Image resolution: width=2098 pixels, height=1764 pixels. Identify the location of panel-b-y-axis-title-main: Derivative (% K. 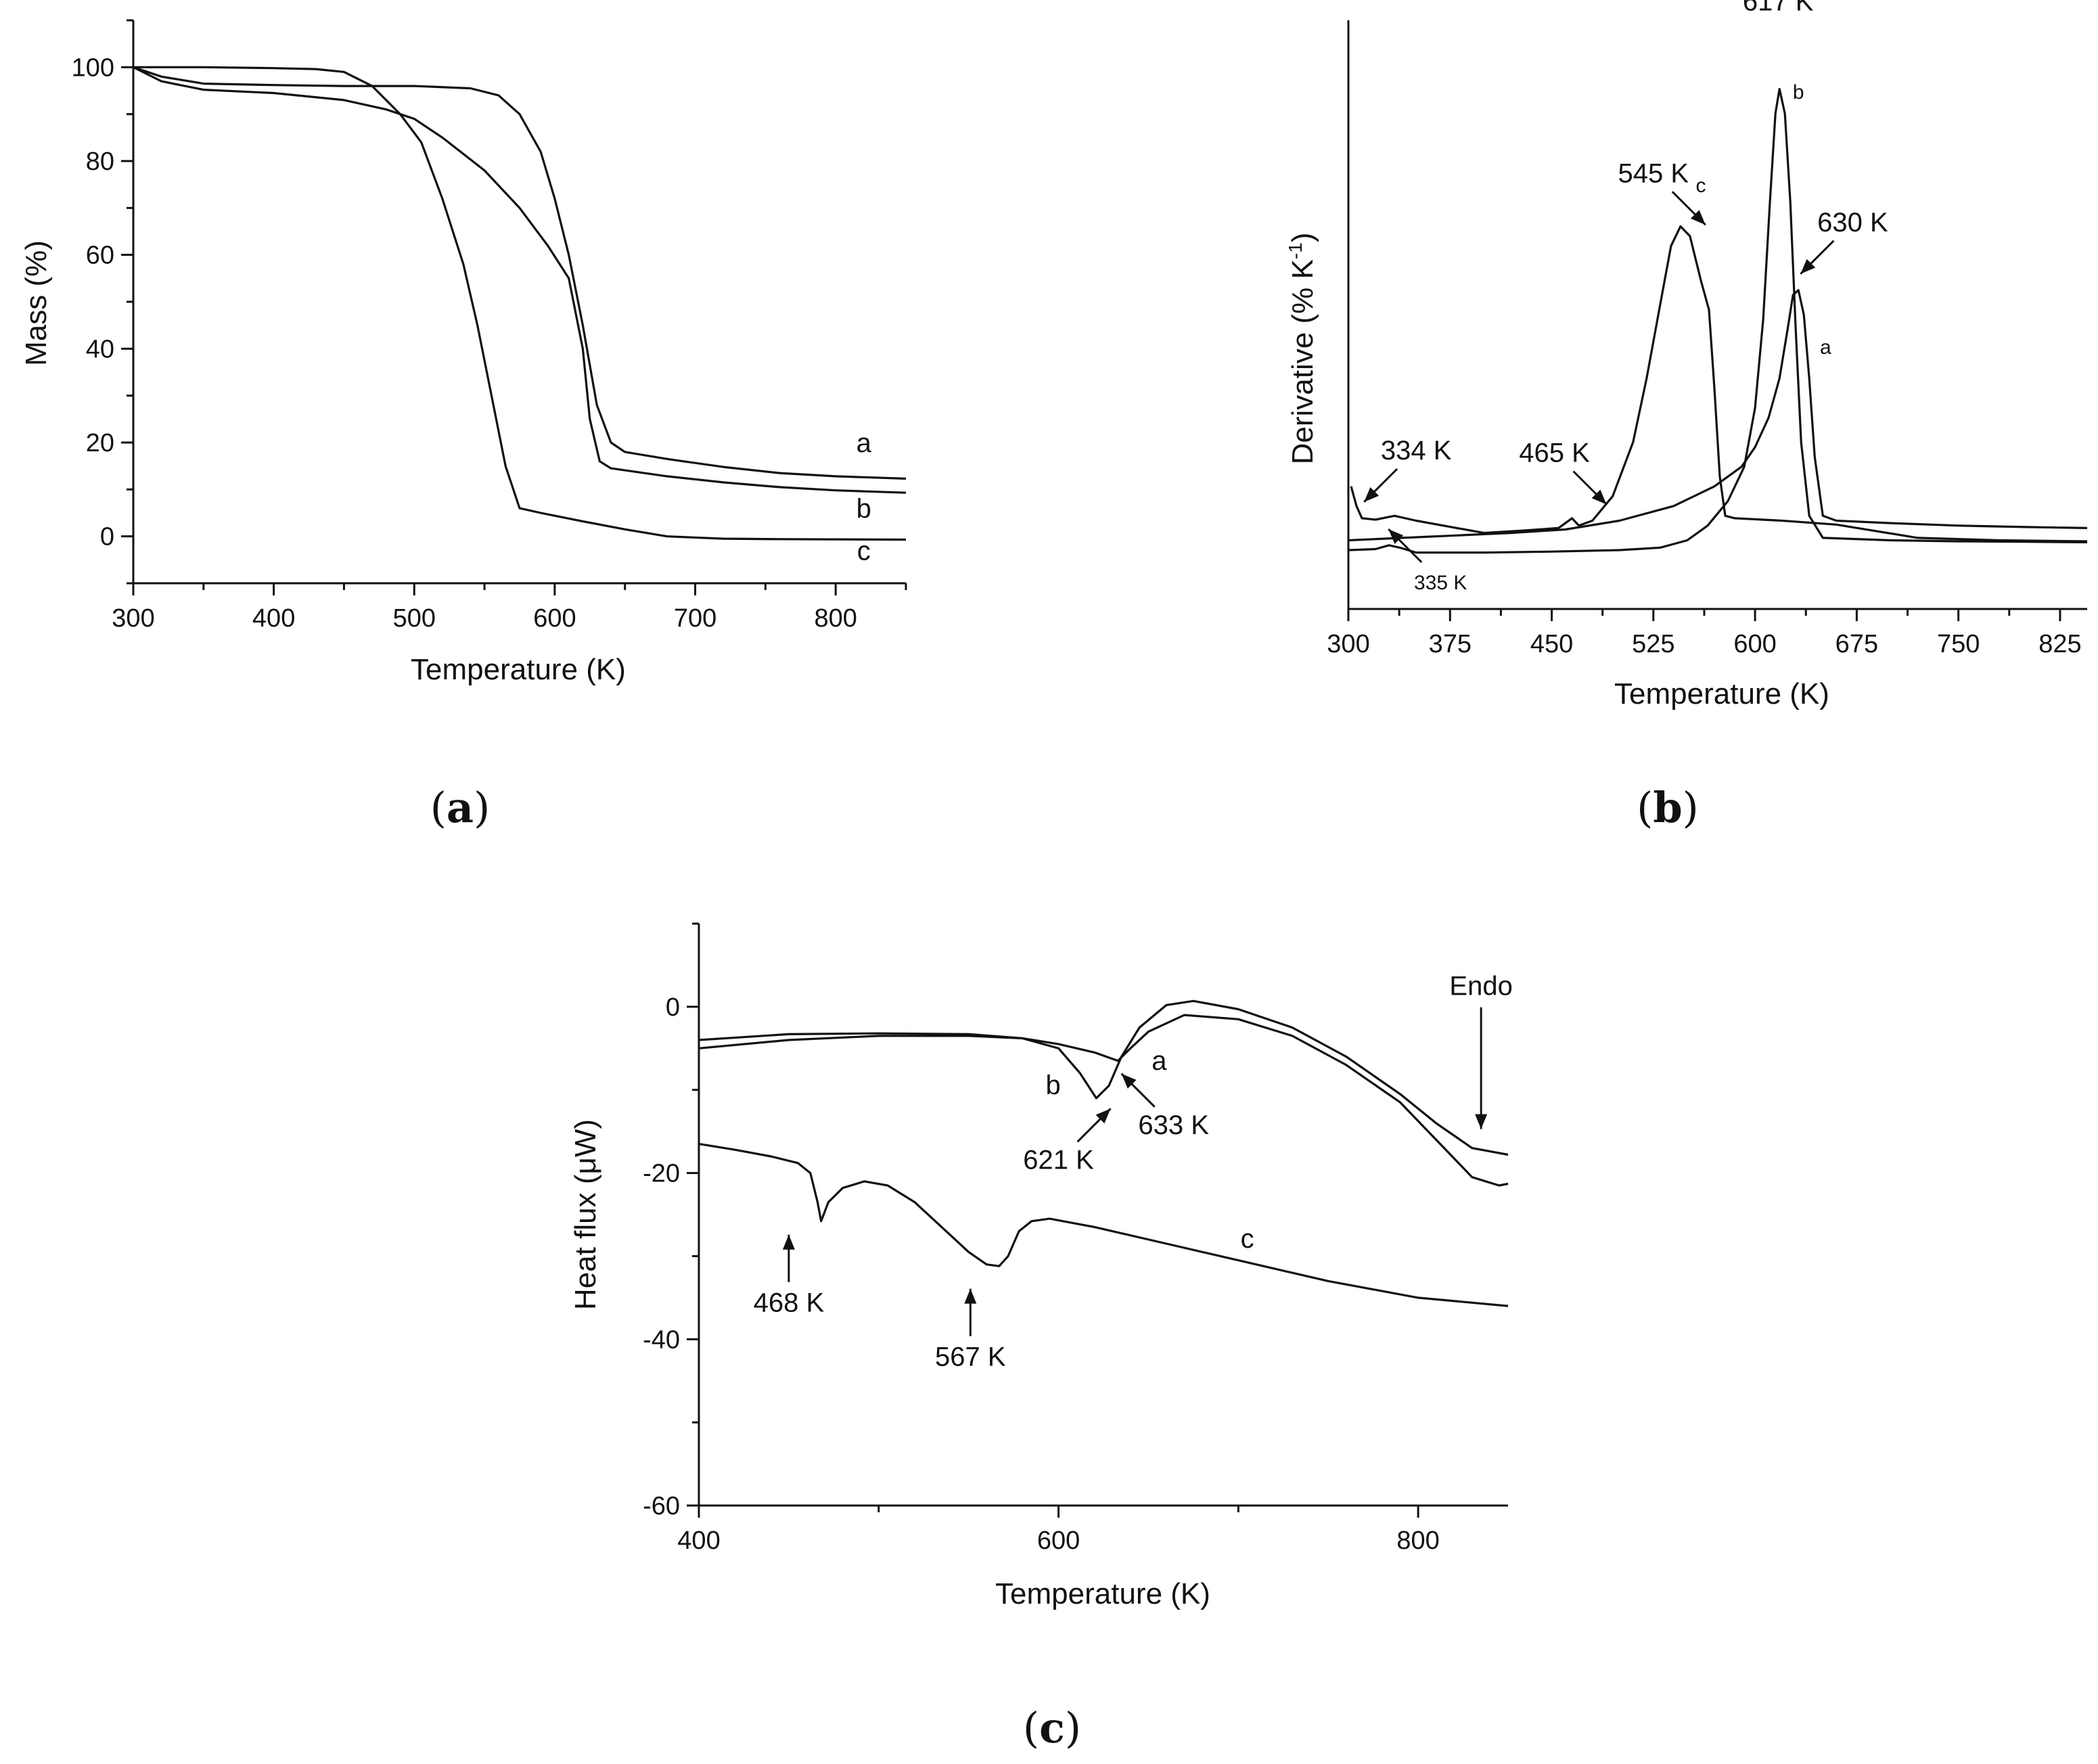
(1302, 361).